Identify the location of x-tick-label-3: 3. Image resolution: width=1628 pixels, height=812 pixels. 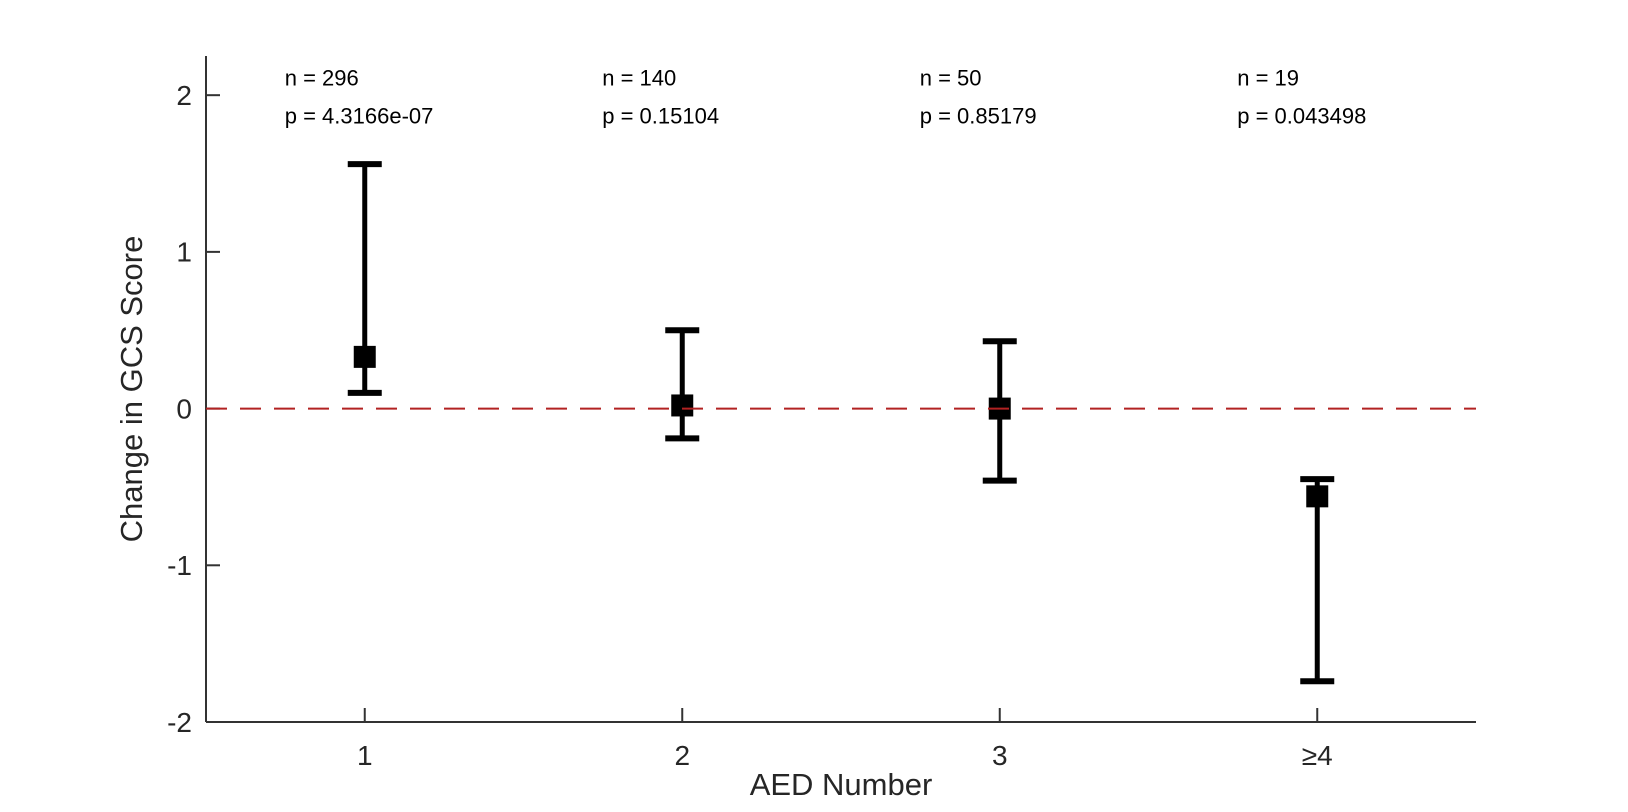
(1000, 755).